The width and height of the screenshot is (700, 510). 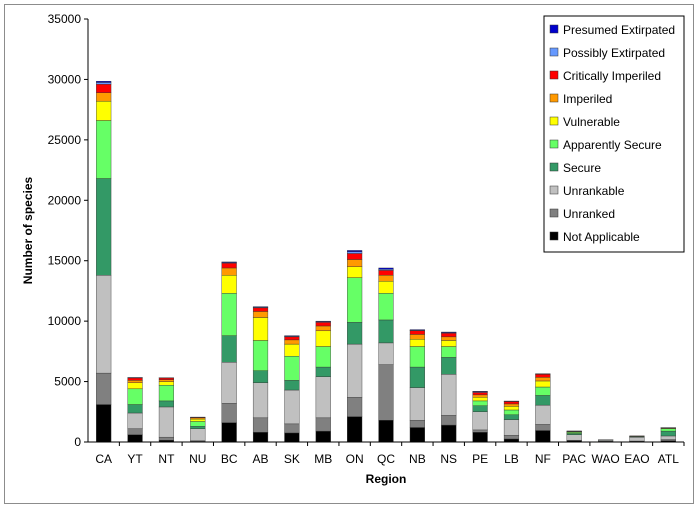 What do you see at coordinates (605, 459) in the screenshot?
I see `x-tick-label: WAO` at bounding box center [605, 459].